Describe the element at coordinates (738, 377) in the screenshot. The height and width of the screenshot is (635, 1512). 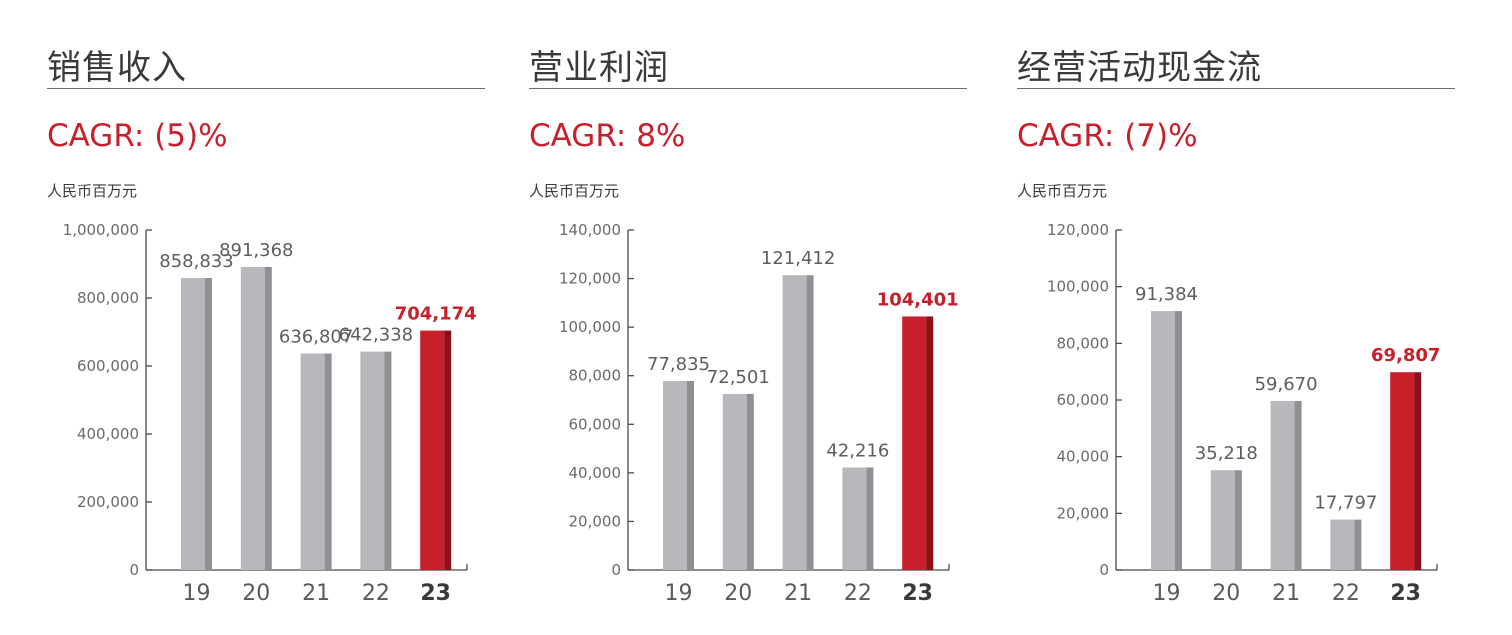
I see `bar-value-label: 72,501` at that location.